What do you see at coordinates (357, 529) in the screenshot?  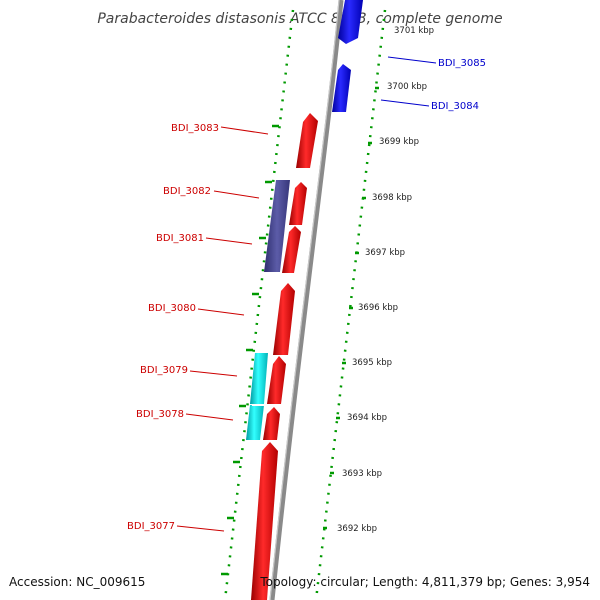 I see `kbp-label-3692: 3692 kbp` at bounding box center [357, 529].